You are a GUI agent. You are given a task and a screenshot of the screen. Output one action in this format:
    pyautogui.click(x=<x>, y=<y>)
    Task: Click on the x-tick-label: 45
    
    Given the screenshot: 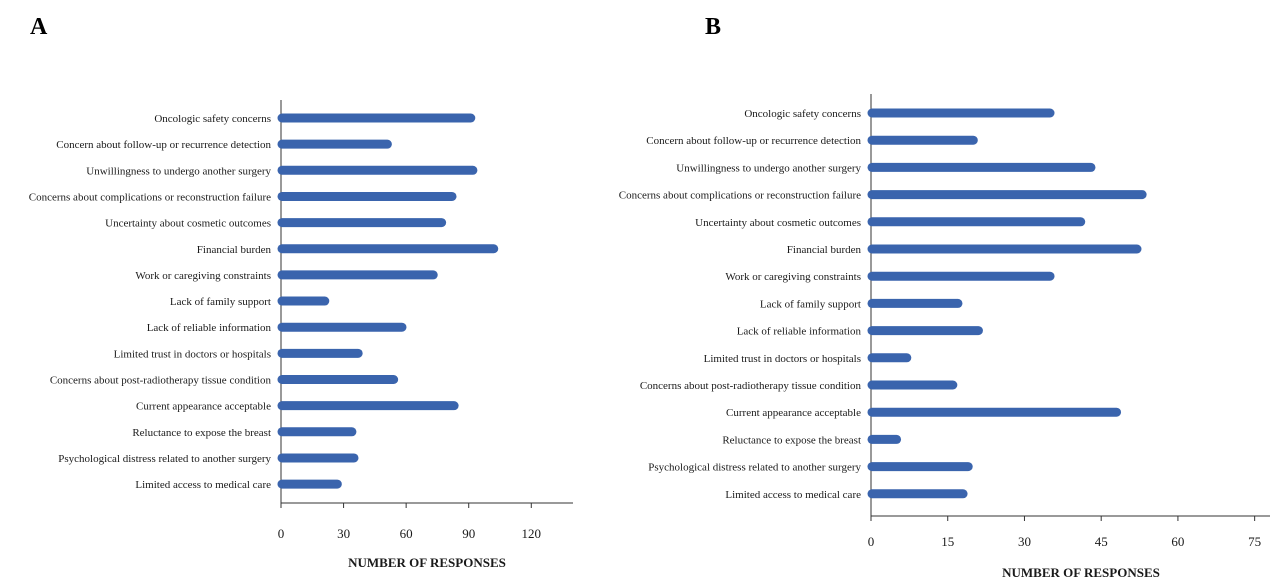 What is the action you would take?
    pyautogui.click(x=1101, y=541)
    